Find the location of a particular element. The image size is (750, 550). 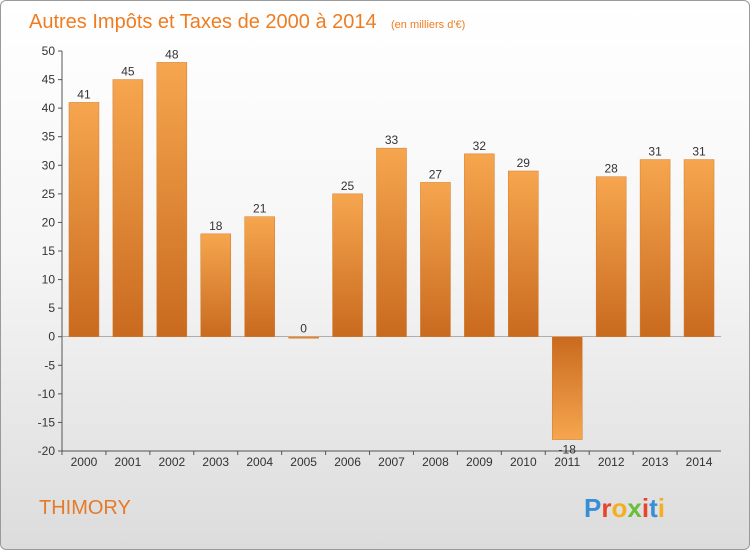

y-tick-label: 5 is located at coordinates (51, 308).